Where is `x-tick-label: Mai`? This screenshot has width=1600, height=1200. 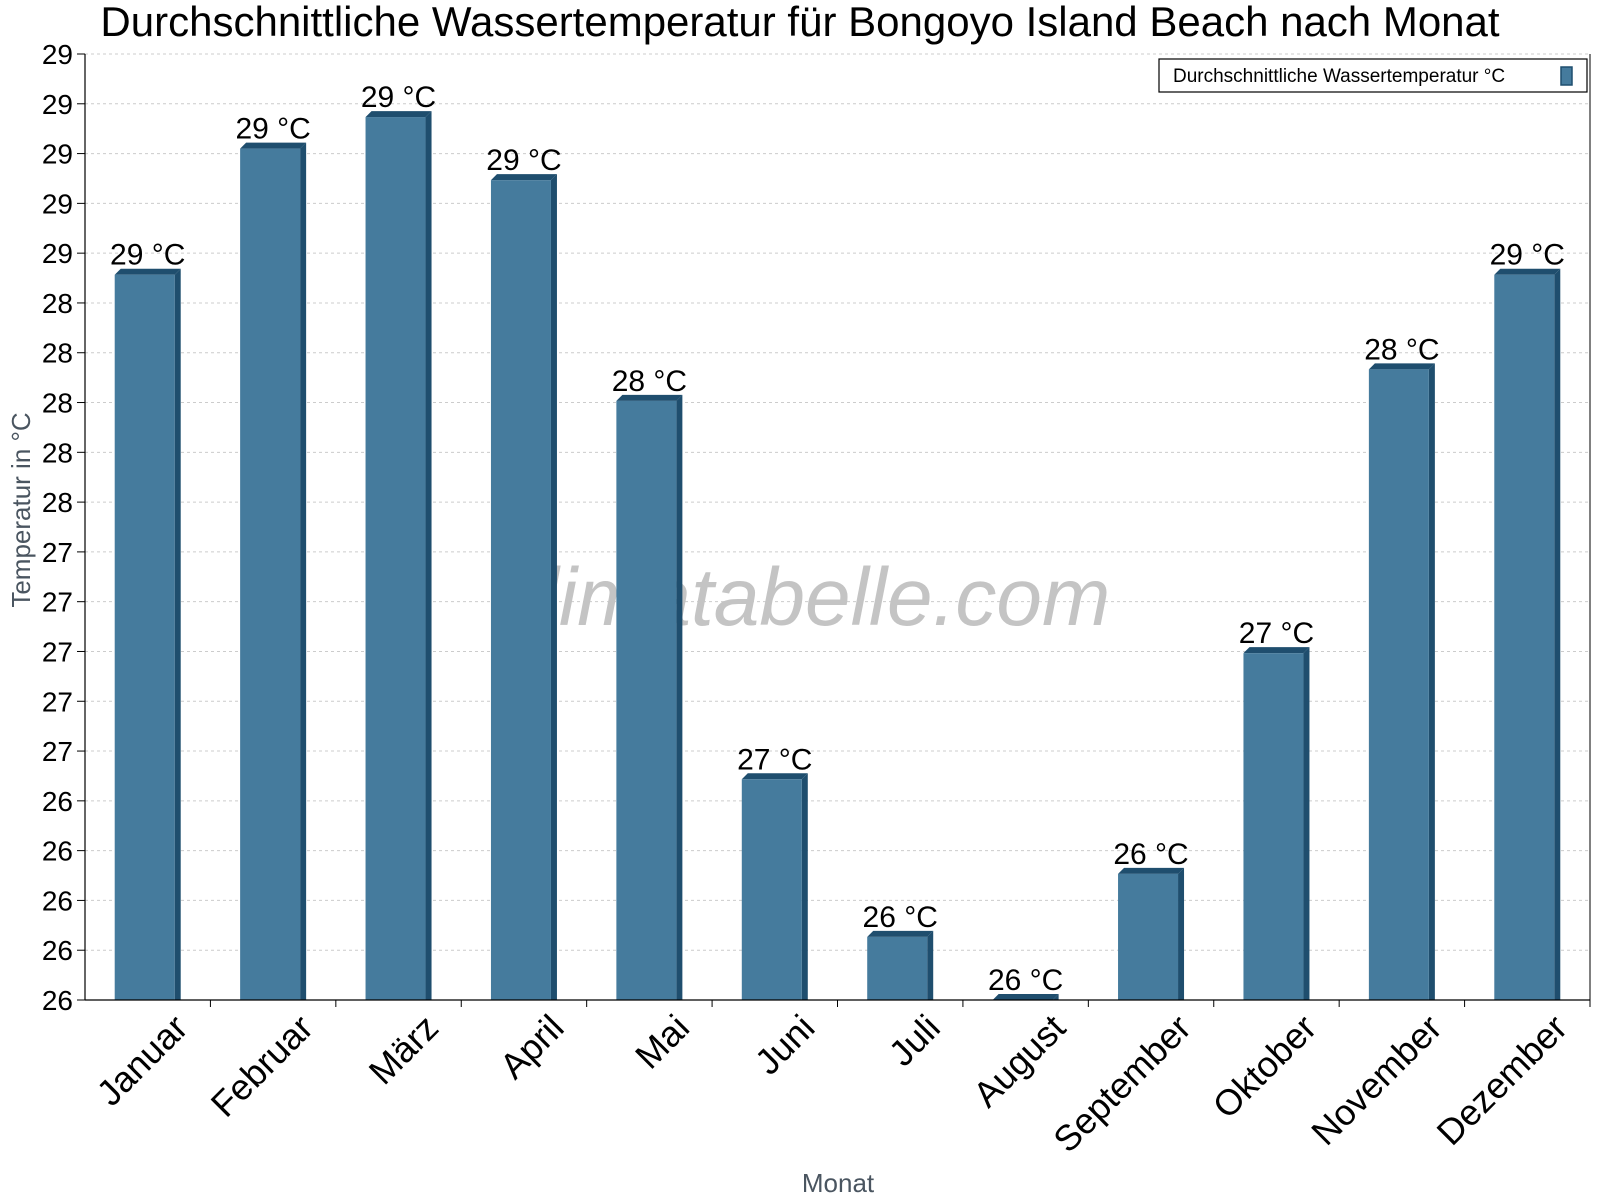
x-tick-label: Mai is located at coordinates (662, 1042).